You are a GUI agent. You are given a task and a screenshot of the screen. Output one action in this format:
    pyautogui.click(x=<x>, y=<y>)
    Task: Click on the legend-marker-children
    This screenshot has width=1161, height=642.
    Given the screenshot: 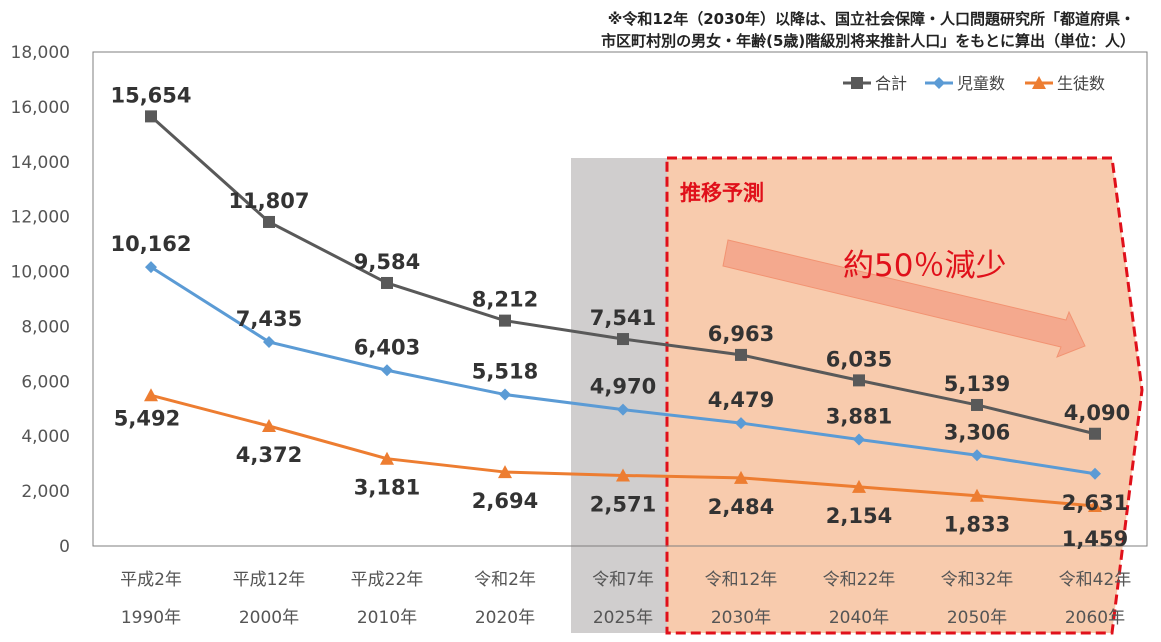 What is the action you would take?
    pyautogui.click(x=939, y=83)
    